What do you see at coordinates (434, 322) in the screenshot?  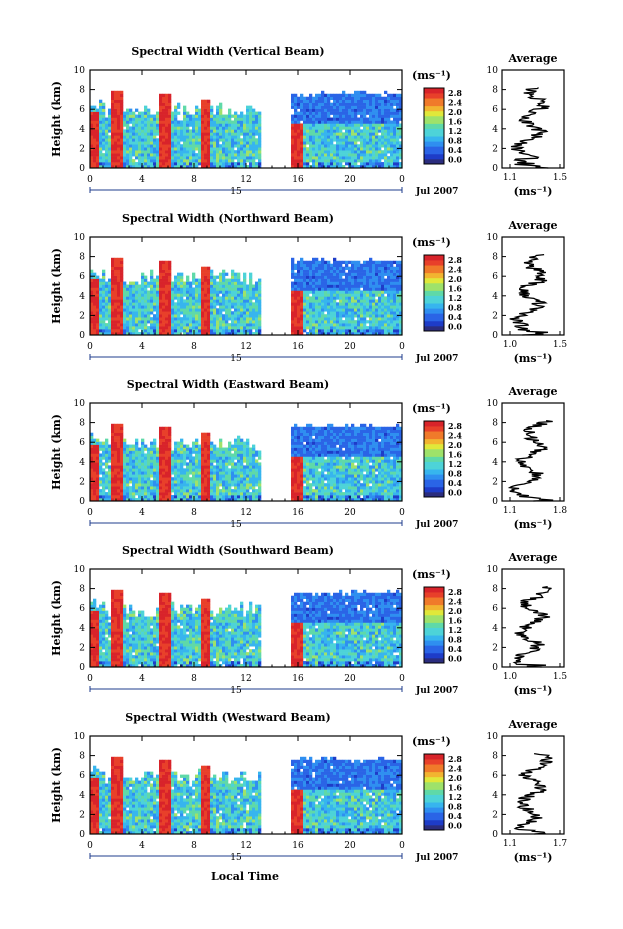 I see `colorbar-segment` at bounding box center [434, 322].